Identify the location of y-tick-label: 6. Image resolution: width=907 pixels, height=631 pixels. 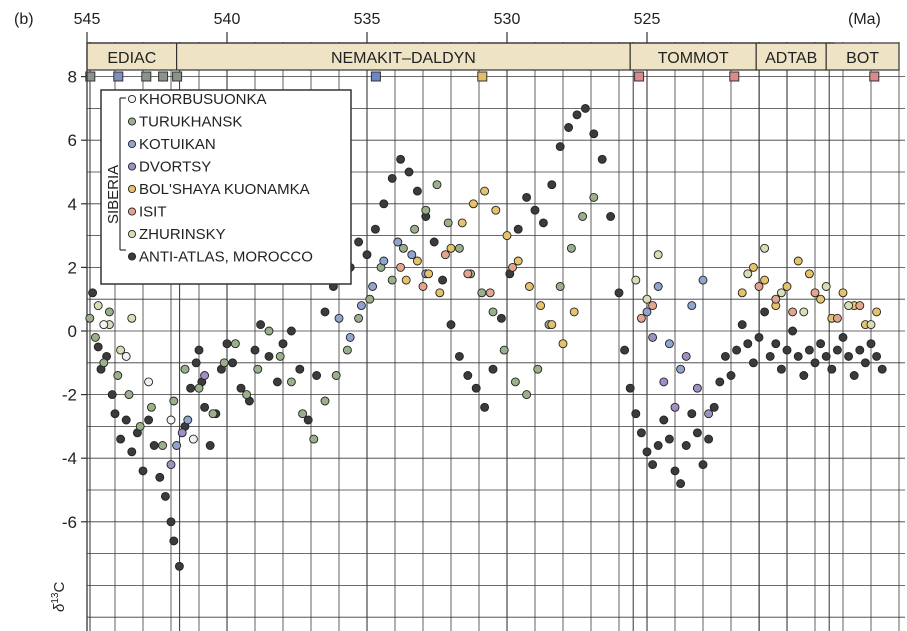
(72, 140).